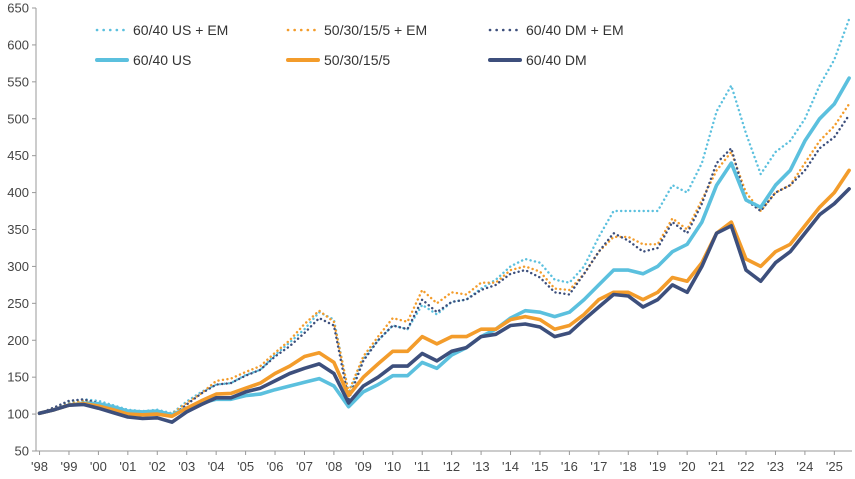  I want to click on legend-item-50-30-15-5-em: 50/30/15/5 + EM, so click(356, 30).